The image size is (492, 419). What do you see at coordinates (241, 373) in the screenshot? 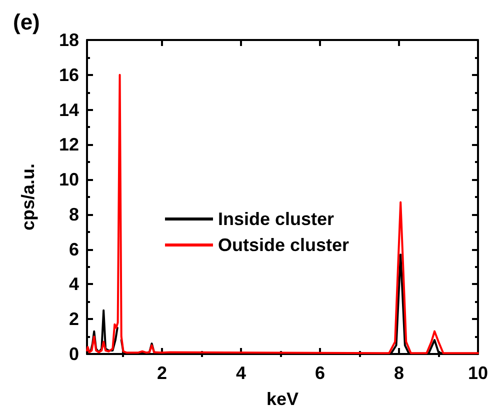
I see `x-tick-label: 4` at bounding box center [241, 373].